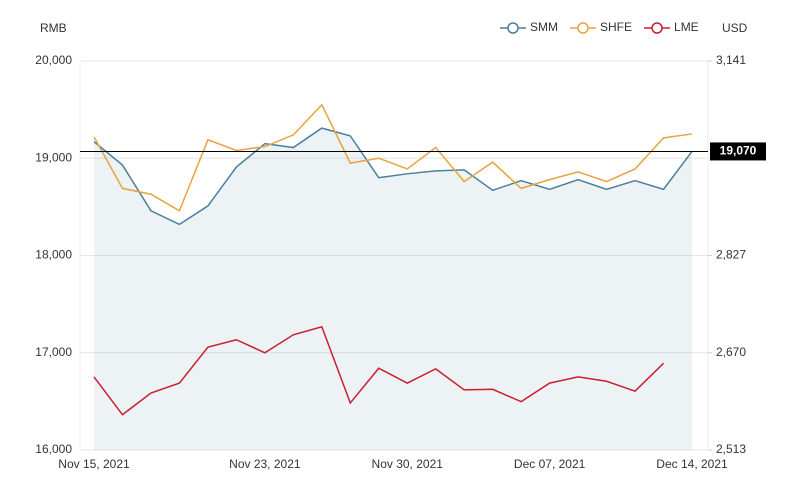 Image resolution: width=794 pixels, height=493 pixels. I want to click on y-tick-label: 16,000, so click(53, 449).